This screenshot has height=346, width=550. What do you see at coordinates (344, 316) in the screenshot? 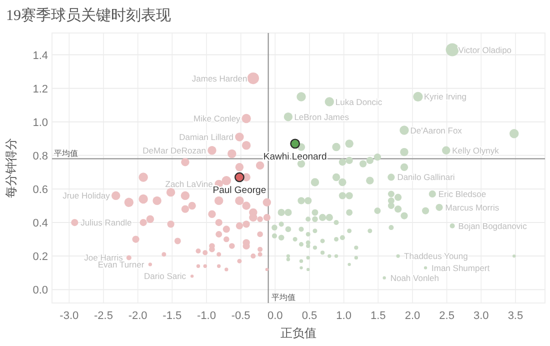
I see `x-tick-label: 1.0` at bounding box center [344, 316].